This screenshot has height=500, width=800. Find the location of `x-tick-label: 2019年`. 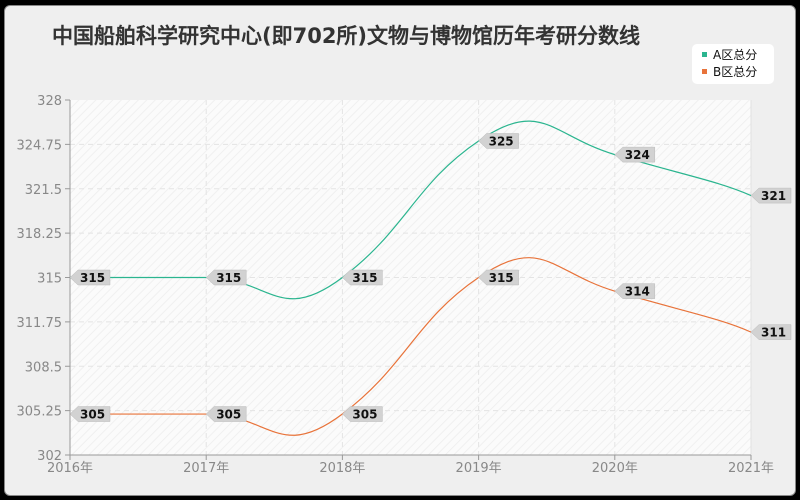

x-tick-label: 2019年 is located at coordinates (479, 468).